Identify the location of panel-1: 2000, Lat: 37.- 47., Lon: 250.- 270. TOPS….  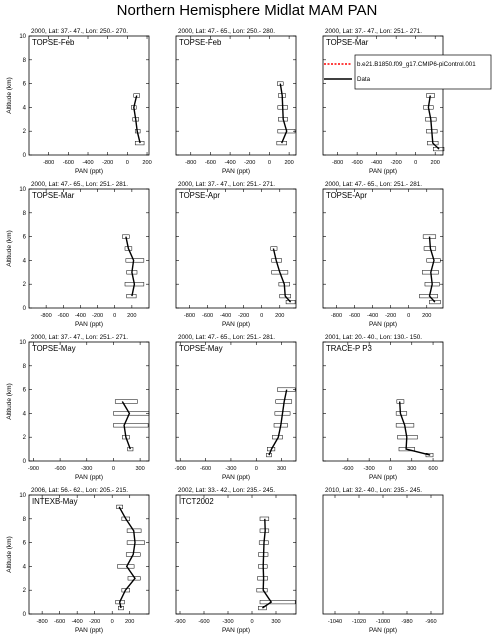
(79, 101).